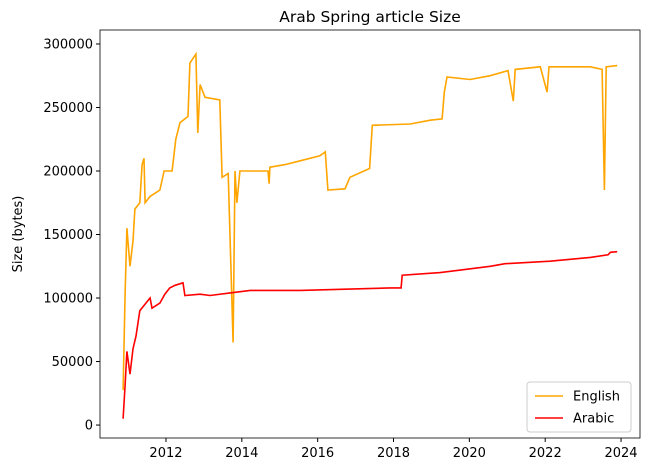  I want to click on legend-label: English, so click(596, 397).